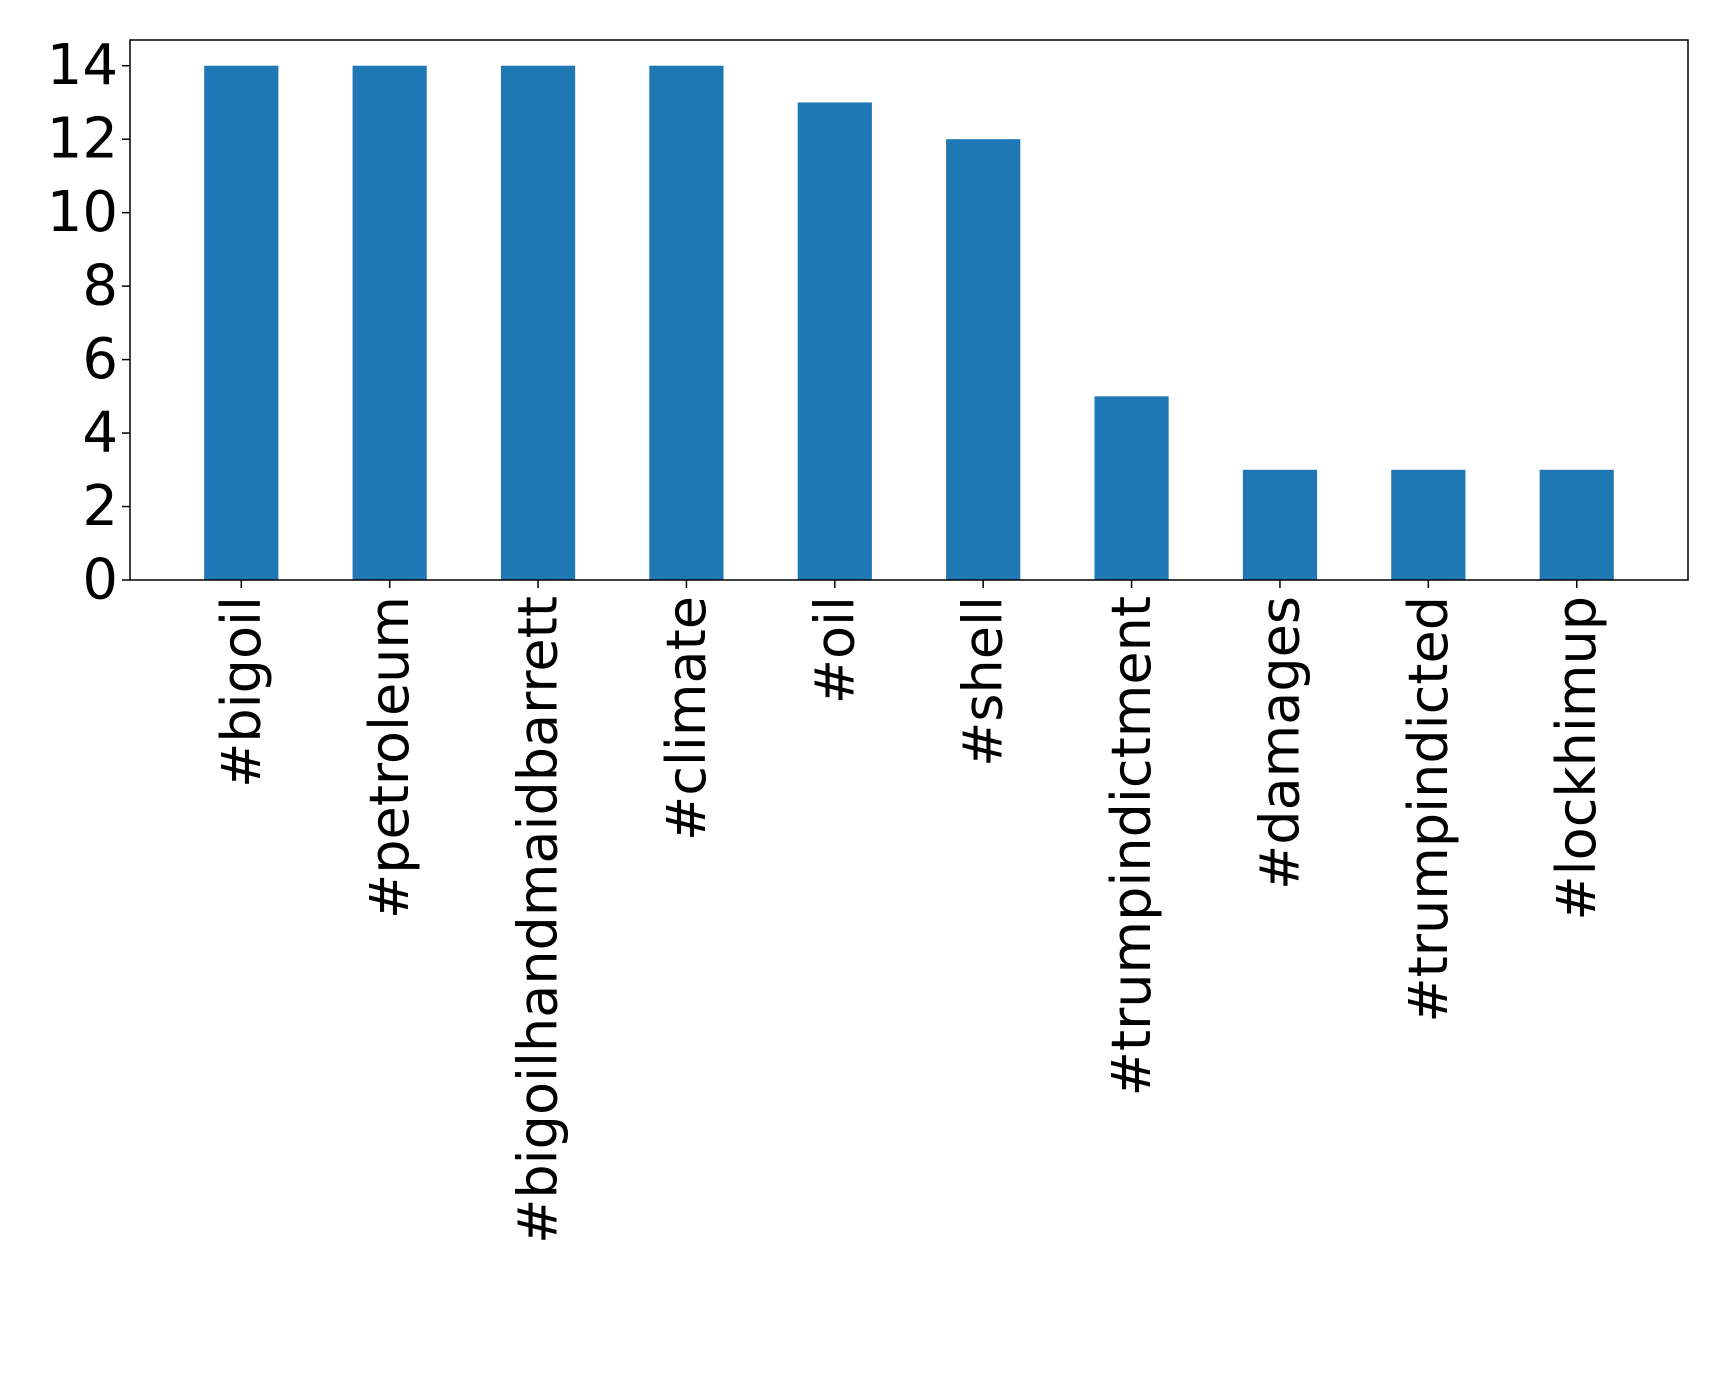 The height and width of the screenshot is (1377, 1719). I want to click on bar-bigoil, so click(241, 322).